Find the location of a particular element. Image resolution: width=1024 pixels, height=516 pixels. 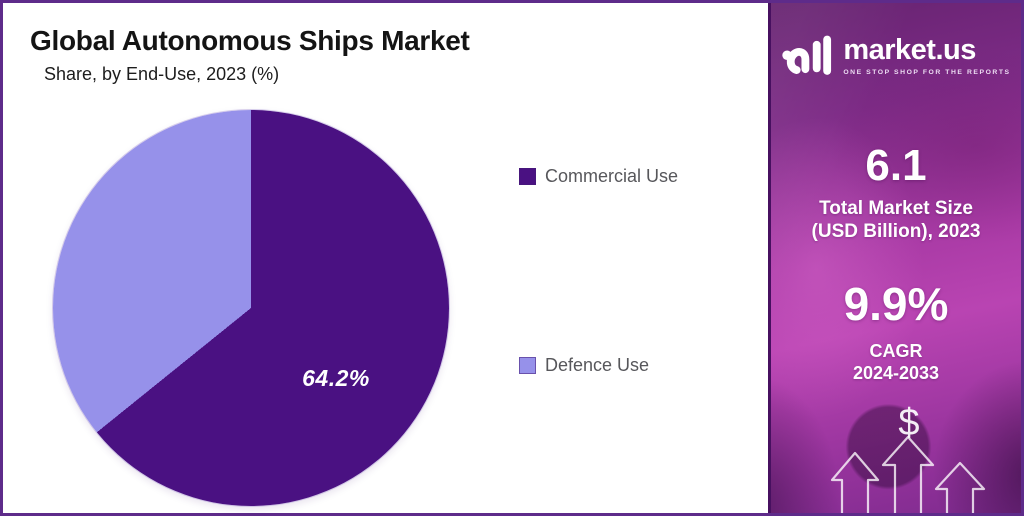

brand-header: market.us ONE STOP SHOP FOR THE REPORTS is located at coordinates (896, 56).